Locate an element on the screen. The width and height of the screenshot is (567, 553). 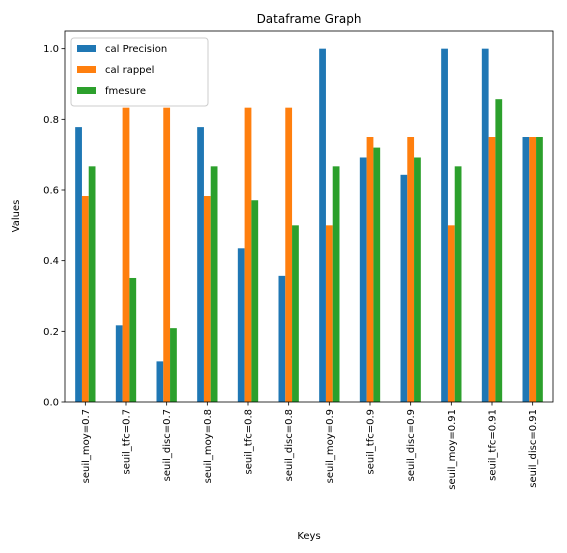
legend-box is located at coordinates (139, 72).